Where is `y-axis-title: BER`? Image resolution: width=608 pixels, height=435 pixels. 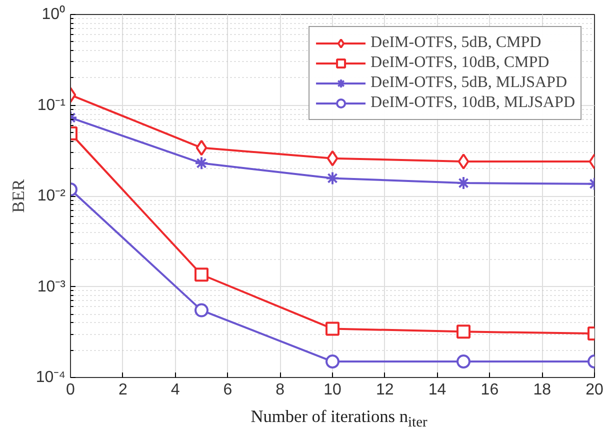
y-axis-title: BER is located at coordinates (18, 195).